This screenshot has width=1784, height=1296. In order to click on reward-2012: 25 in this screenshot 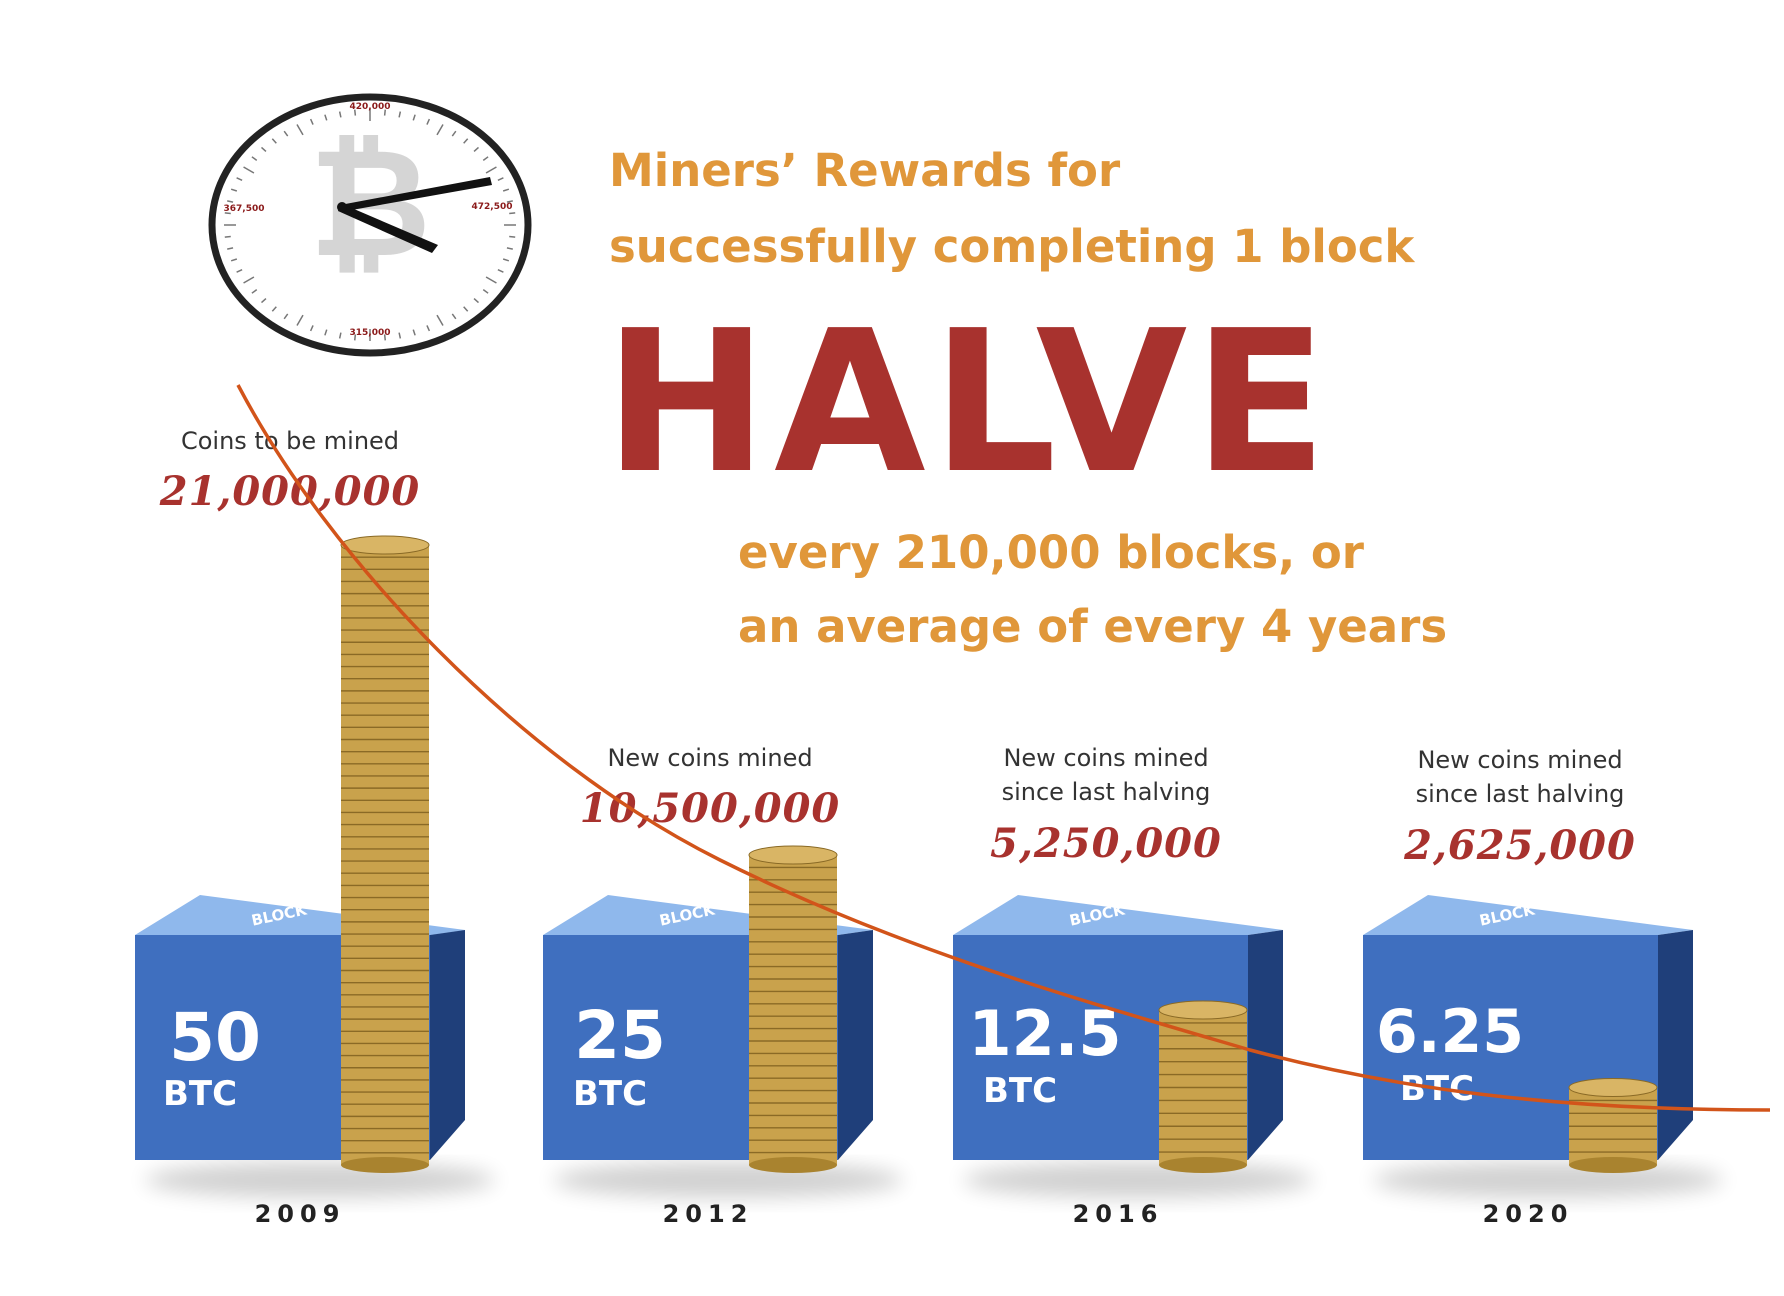, I will do `click(620, 1035)`.